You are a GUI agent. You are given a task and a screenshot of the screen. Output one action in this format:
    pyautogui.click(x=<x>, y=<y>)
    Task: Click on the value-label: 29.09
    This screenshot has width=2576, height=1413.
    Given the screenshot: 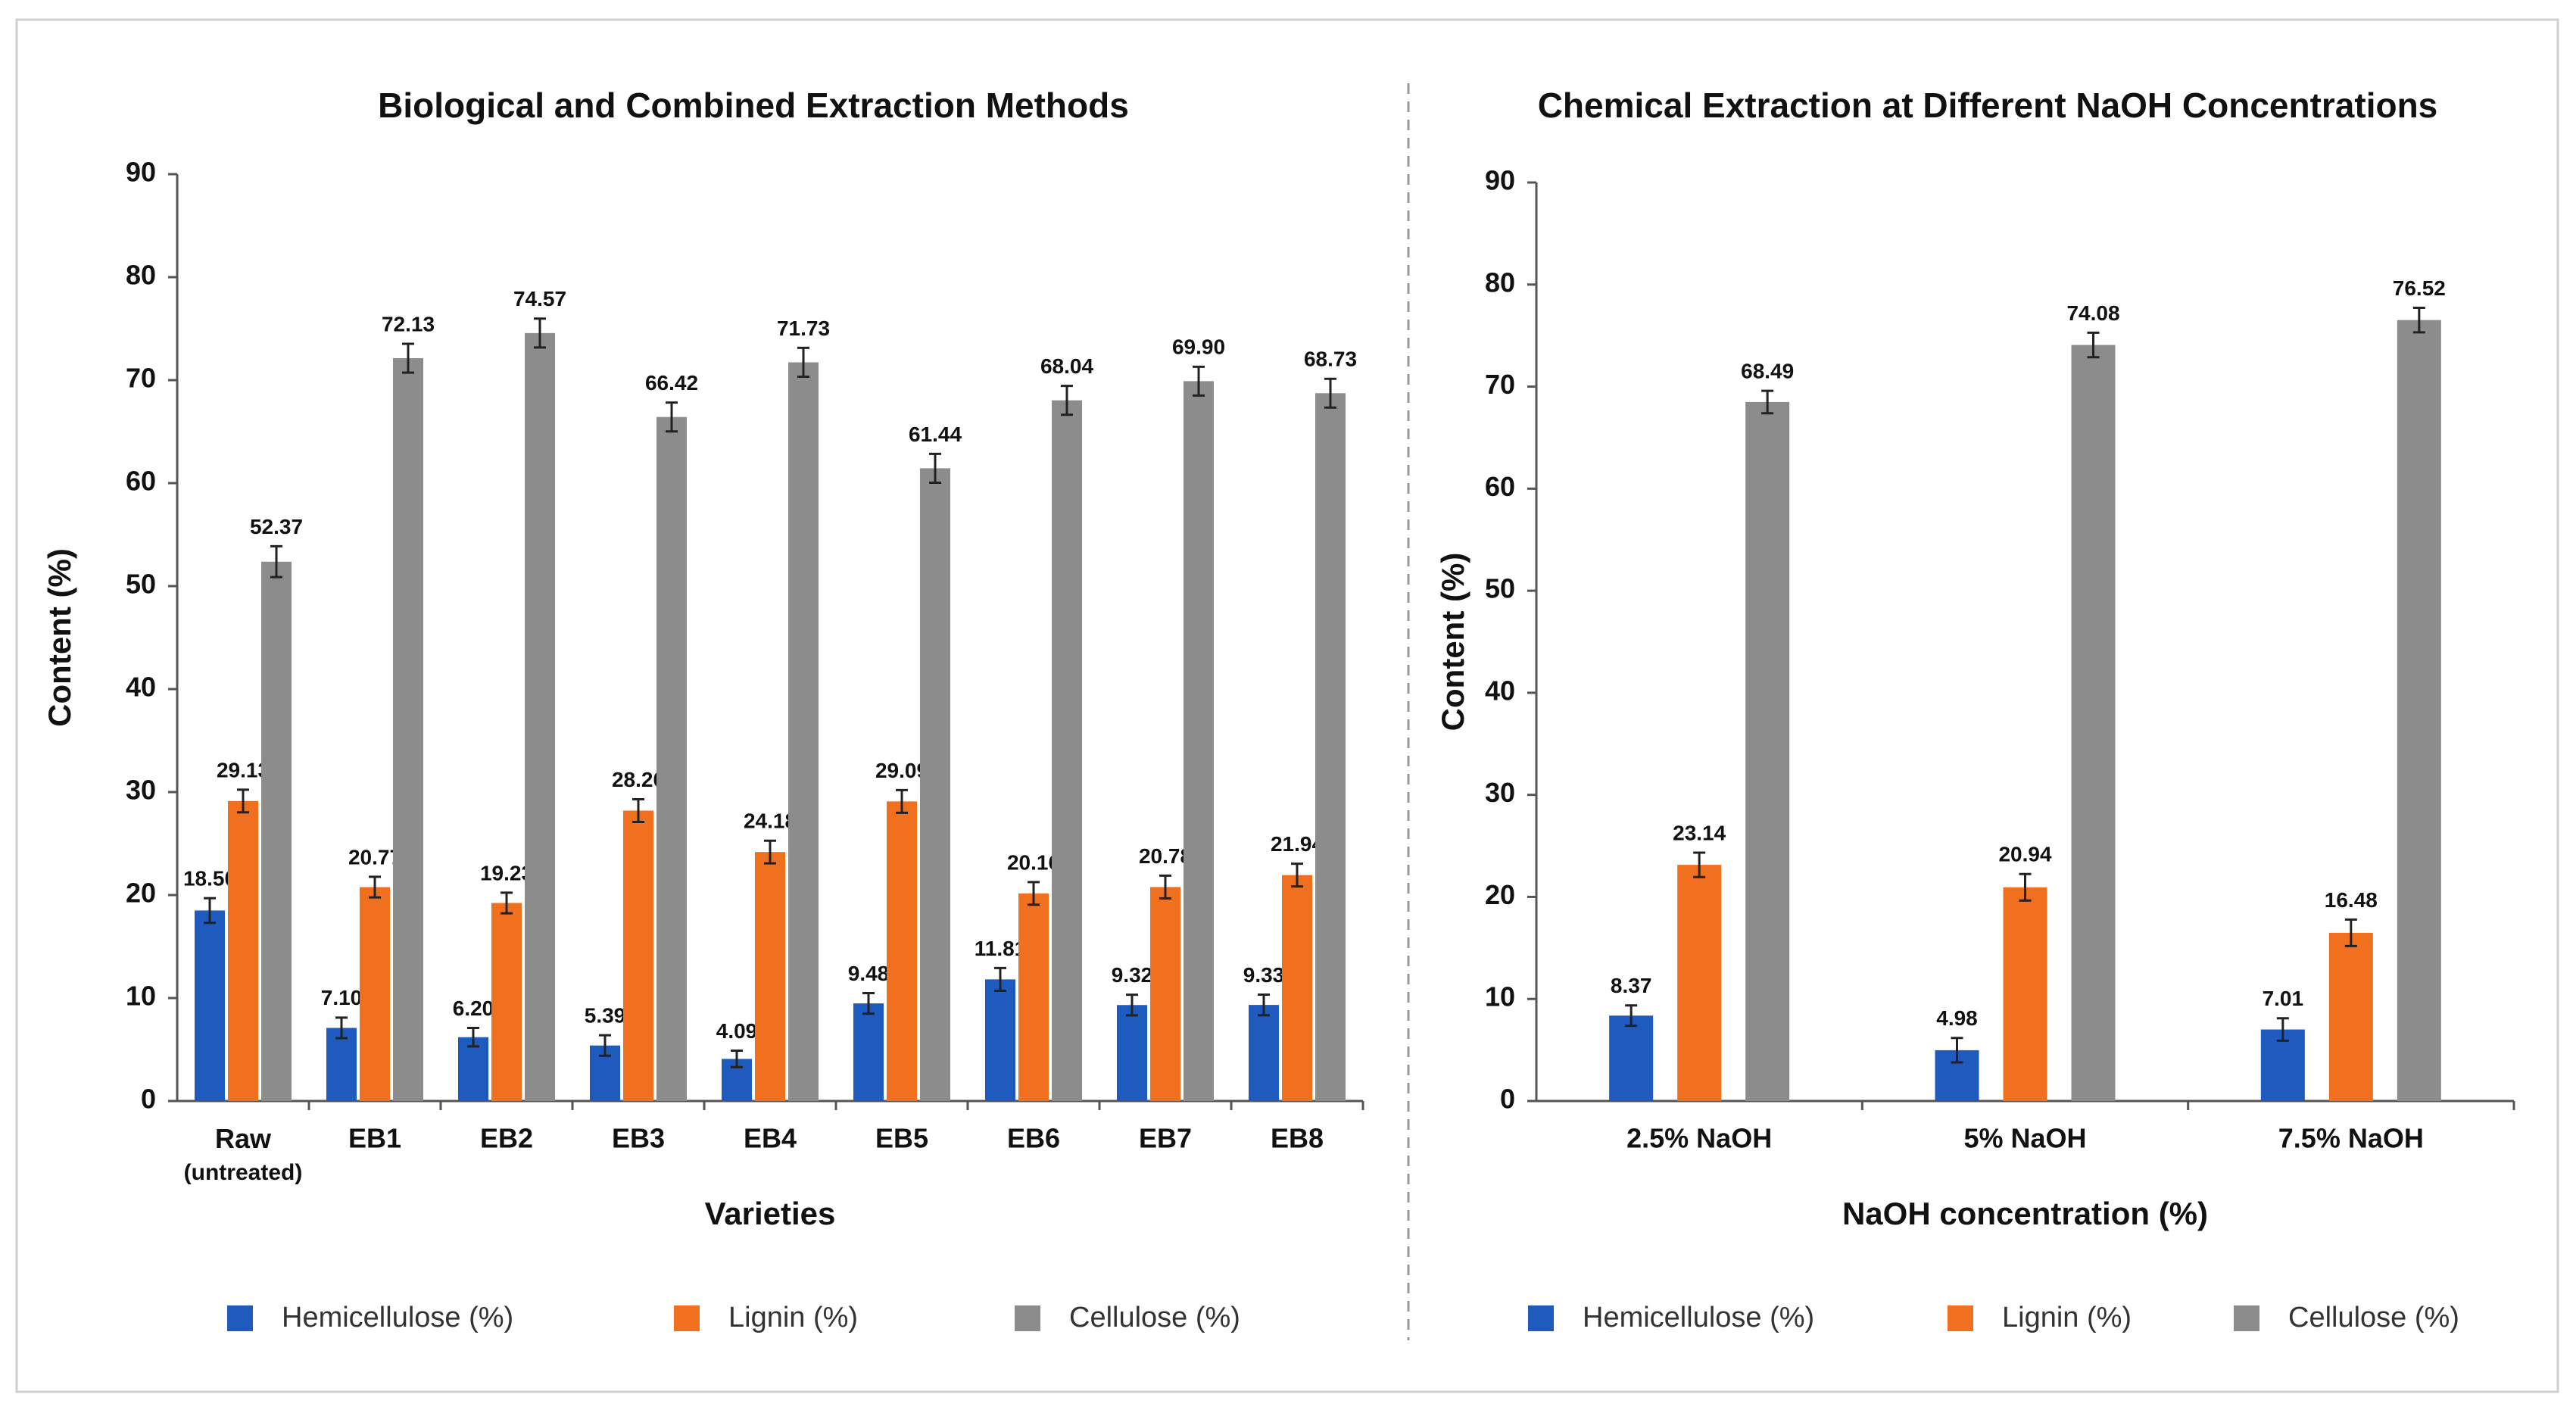 What is the action you would take?
    pyautogui.click(x=901, y=770)
    